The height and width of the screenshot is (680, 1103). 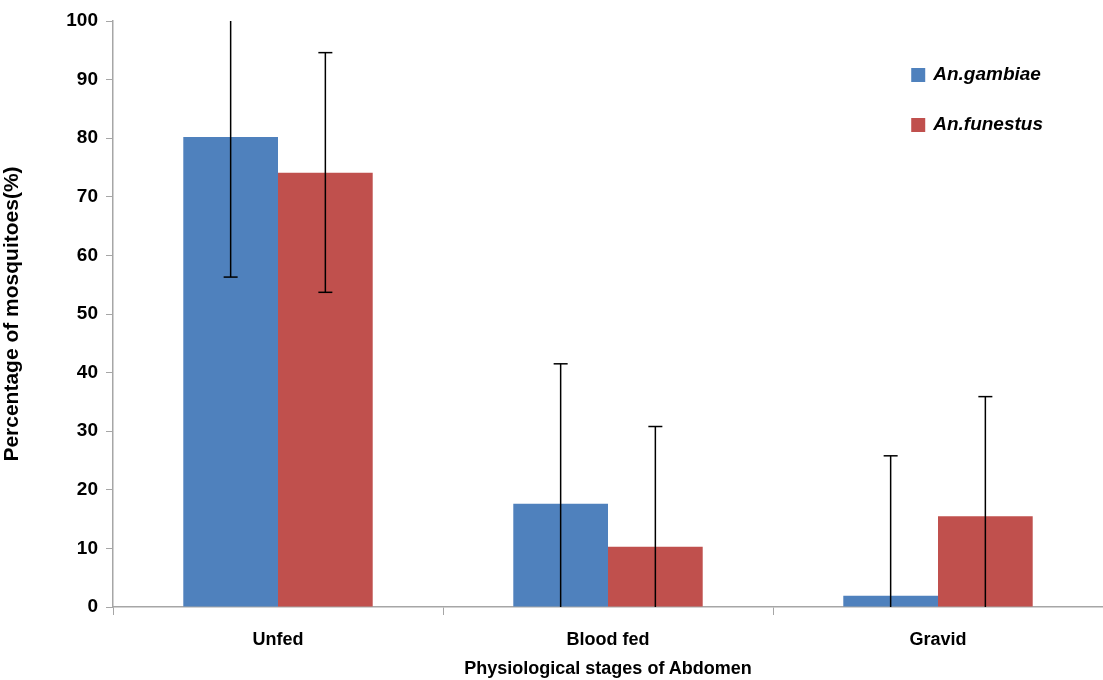 I want to click on x-tick-label: Blood fed, so click(x=608, y=638).